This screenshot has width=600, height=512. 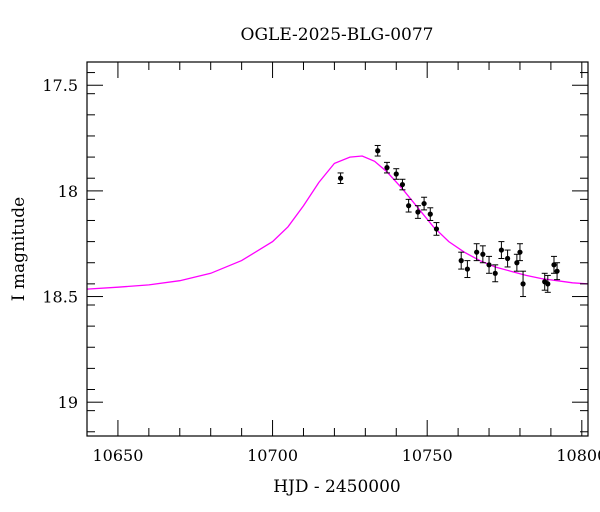 I want to click on y-axis-label: I magnitude, so click(x=19, y=249).